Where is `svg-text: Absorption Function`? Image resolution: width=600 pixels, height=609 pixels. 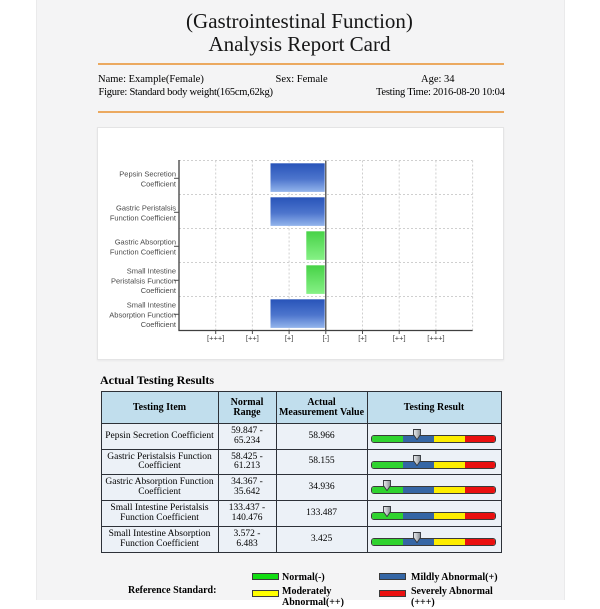 svg-text: Absorption Function is located at coordinates (142, 314).